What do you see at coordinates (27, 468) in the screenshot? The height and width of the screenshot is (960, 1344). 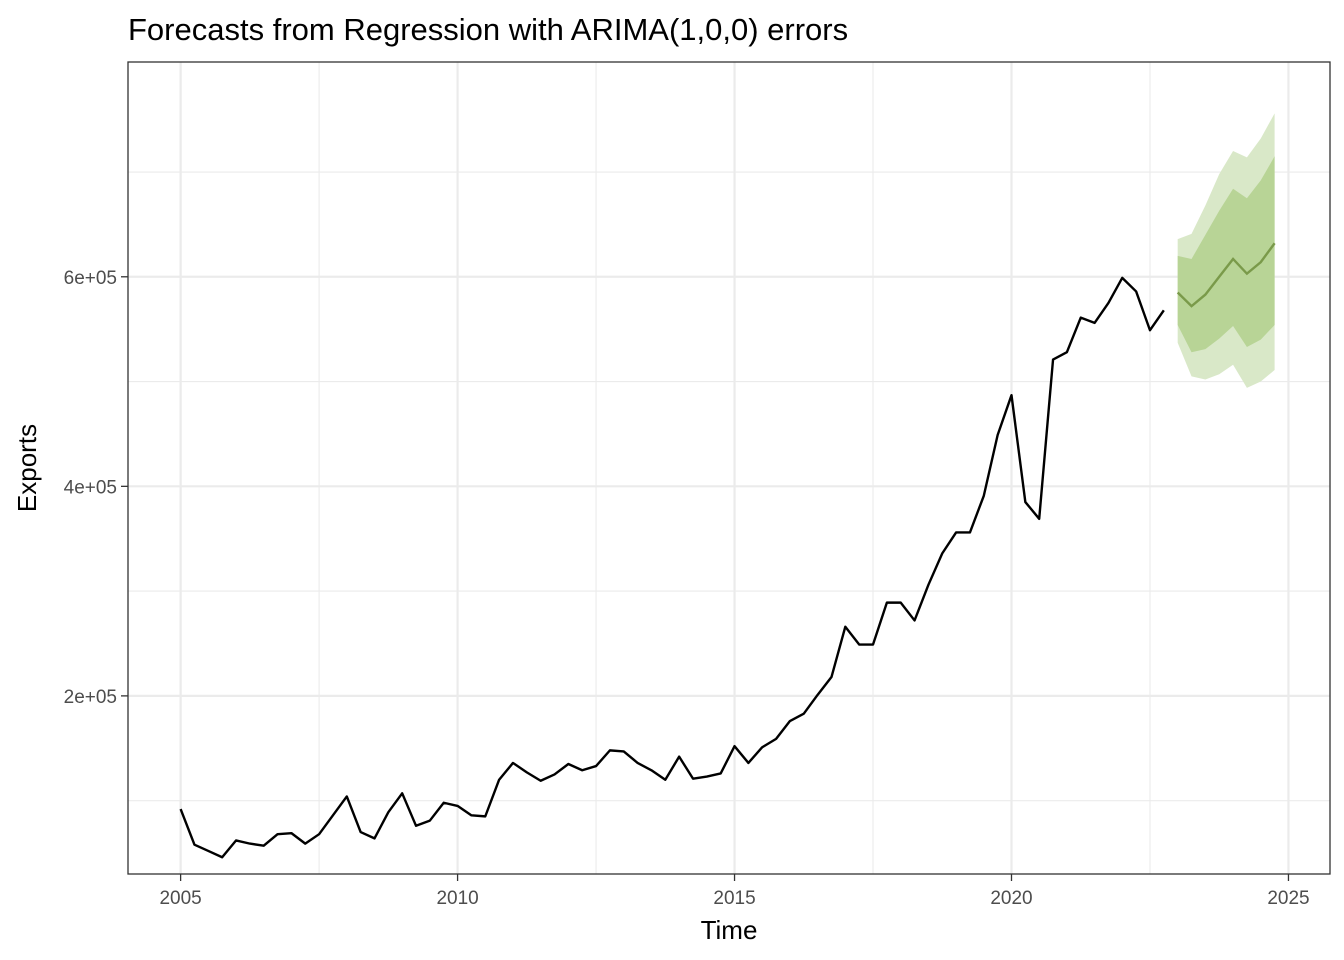 I see `y-axis-title: Exports` at bounding box center [27, 468].